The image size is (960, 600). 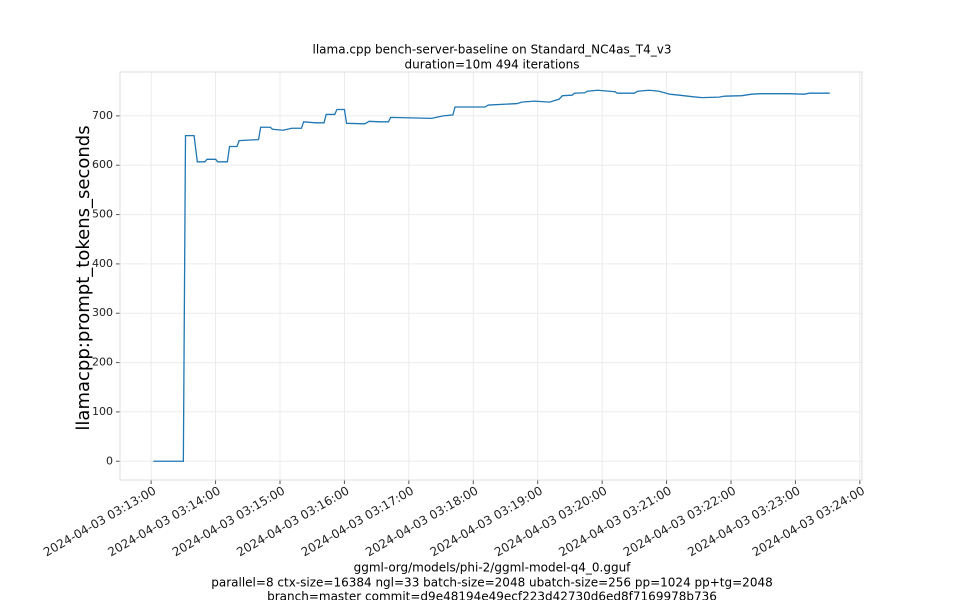 I want to click on y-tick-label: 700, so click(x=102, y=115).